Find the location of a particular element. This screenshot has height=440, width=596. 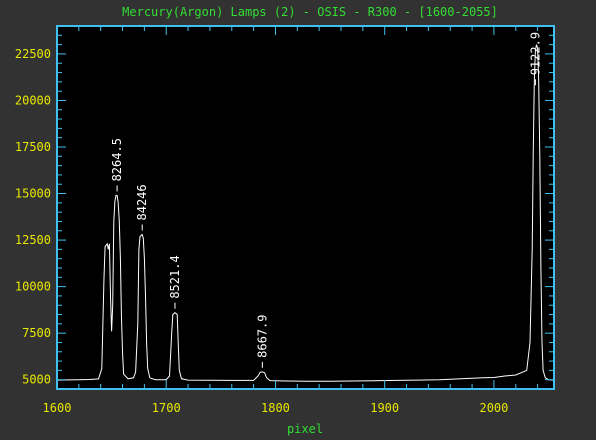

line-annotation: 8521.4 is located at coordinates (175, 282).